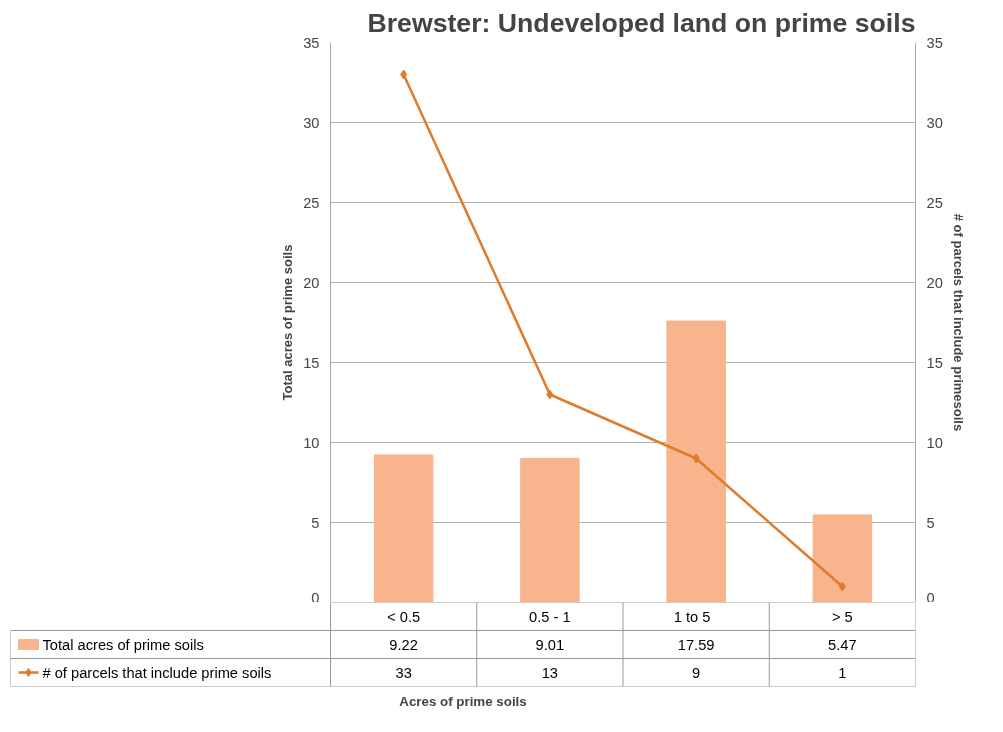  What do you see at coordinates (288, 322) in the screenshot?
I see `y-axis-title: Total acres of prime soils` at bounding box center [288, 322].